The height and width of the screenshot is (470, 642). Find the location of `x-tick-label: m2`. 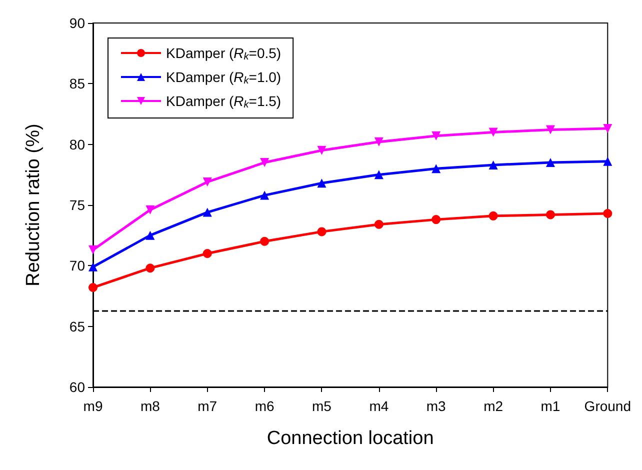

x-tick-label: m2 is located at coordinates (494, 406).